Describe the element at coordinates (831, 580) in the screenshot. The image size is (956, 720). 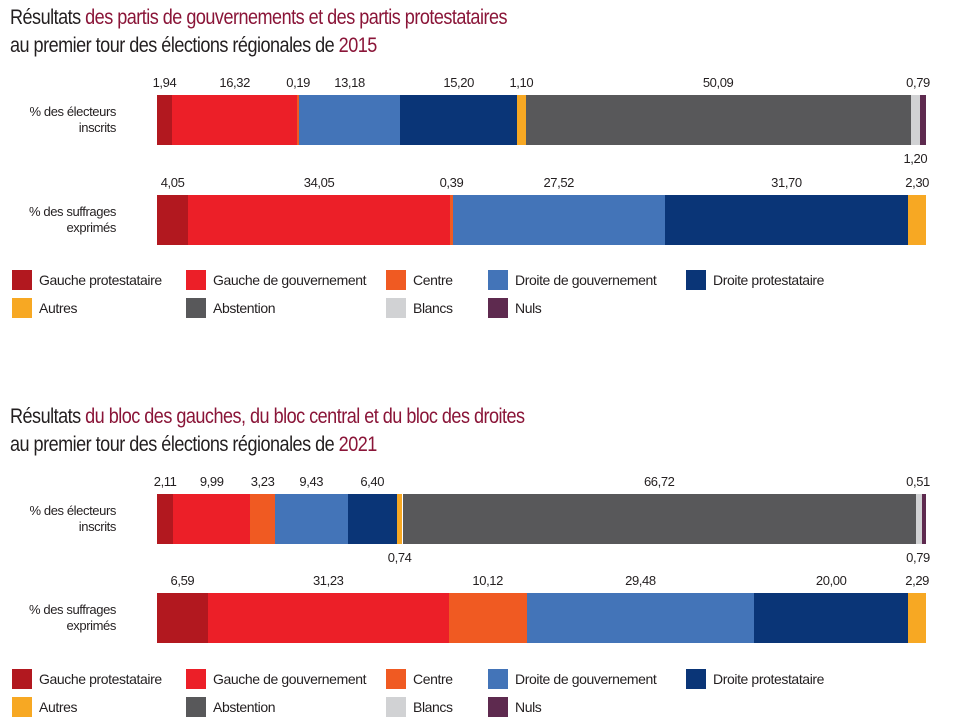
I see `value-label-droite-protestataire: 20,00` at that location.